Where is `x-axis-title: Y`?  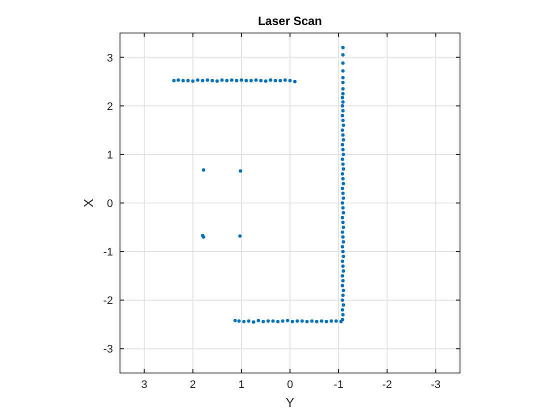
x-axis-title: Y is located at coordinates (290, 402).